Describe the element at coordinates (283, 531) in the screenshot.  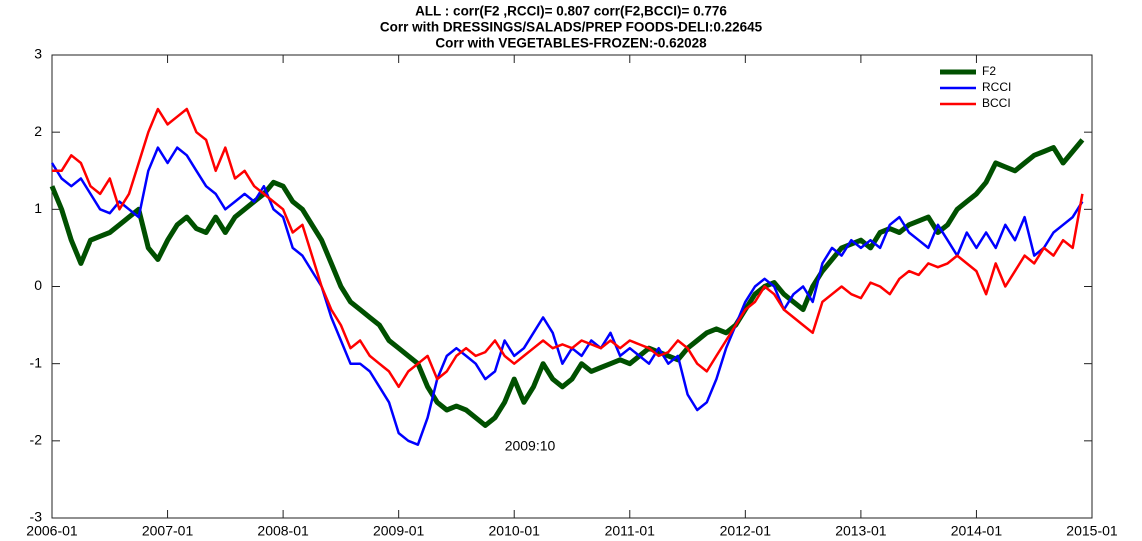
I see `x-tick-label: 2008-01` at that location.